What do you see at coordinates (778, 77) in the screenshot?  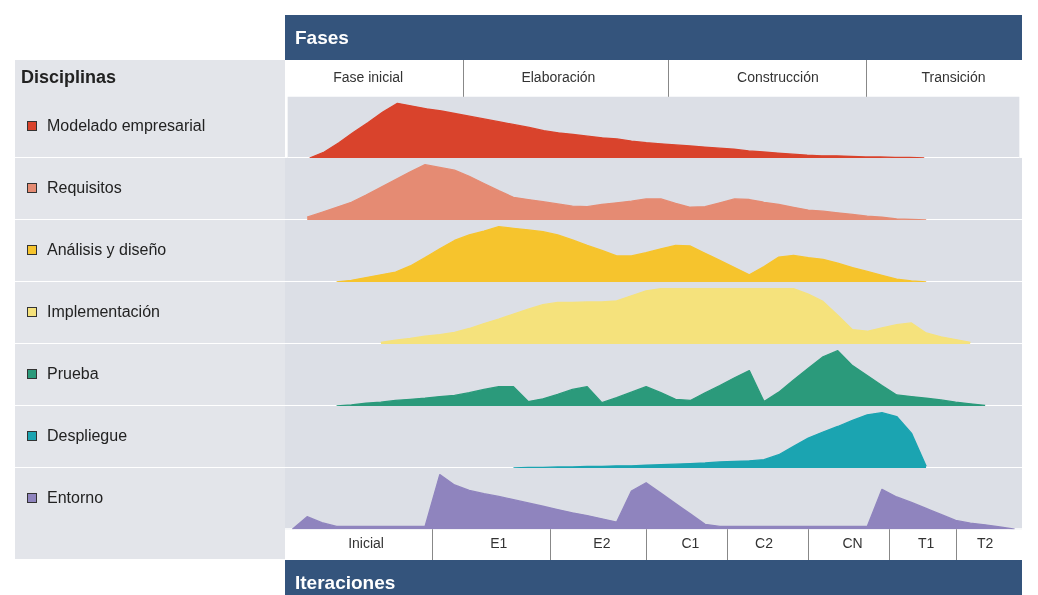 I see `x-tick-label: Construcción` at bounding box center [778, 77].